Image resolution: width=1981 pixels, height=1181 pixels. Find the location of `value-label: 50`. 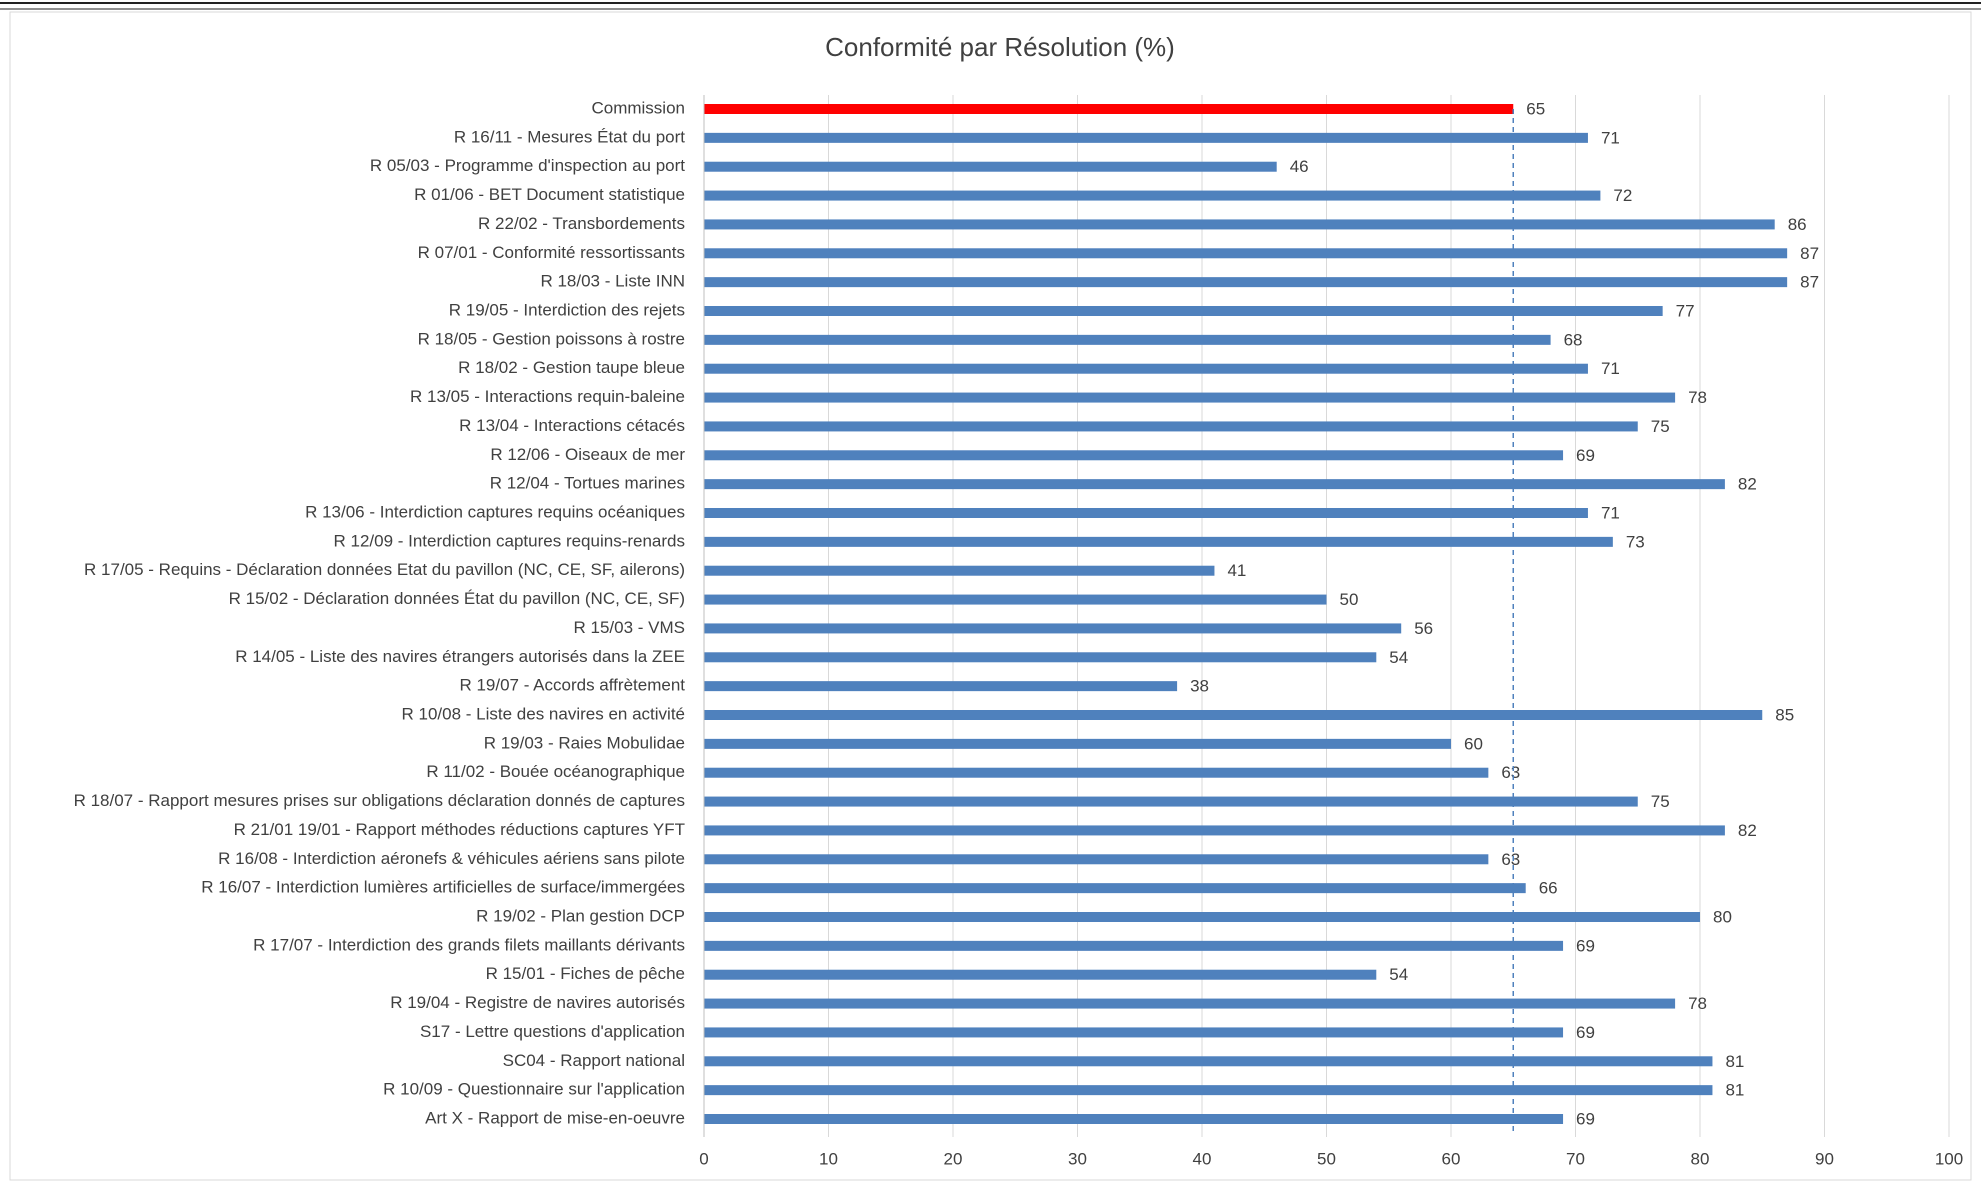

value-label: 50 is located at coordinates (1349, 599).